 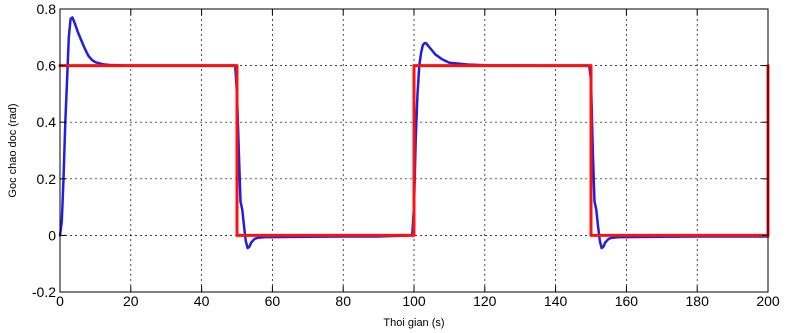 What do you see at coordinates (556, 301) in the screenshot?
I see `x-tick-label: 140` at bounding box center [556, 301].